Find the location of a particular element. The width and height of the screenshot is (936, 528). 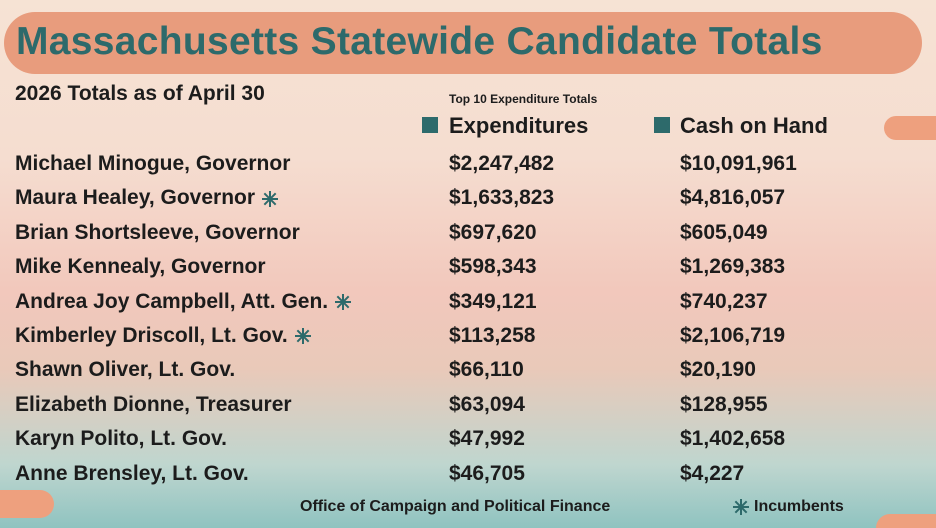

amount-text: $47,992 is located at coordinates (487, 439).